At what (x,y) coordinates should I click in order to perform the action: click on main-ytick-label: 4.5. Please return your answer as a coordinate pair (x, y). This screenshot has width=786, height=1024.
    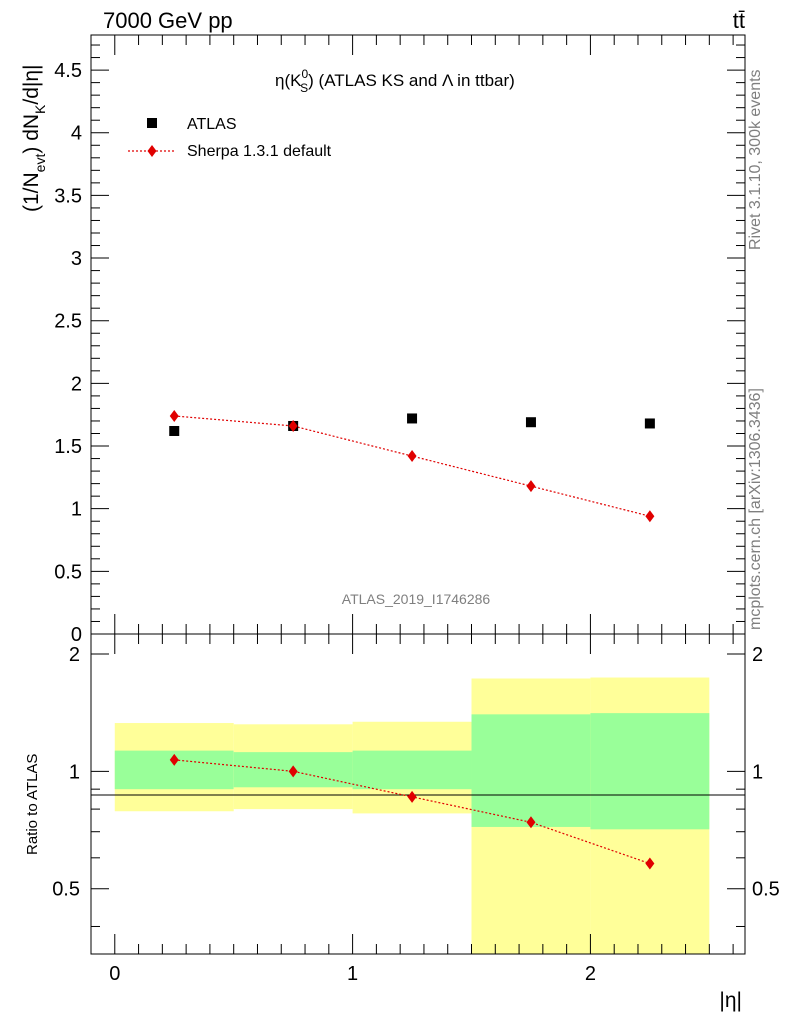
    Looking at the image, I should click on (68, 71).